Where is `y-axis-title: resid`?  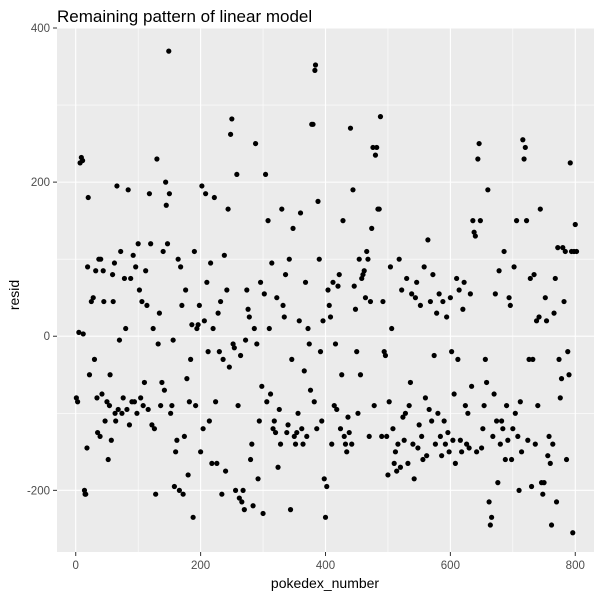
y-axis-title: resid is located at coordinates (14, 295).